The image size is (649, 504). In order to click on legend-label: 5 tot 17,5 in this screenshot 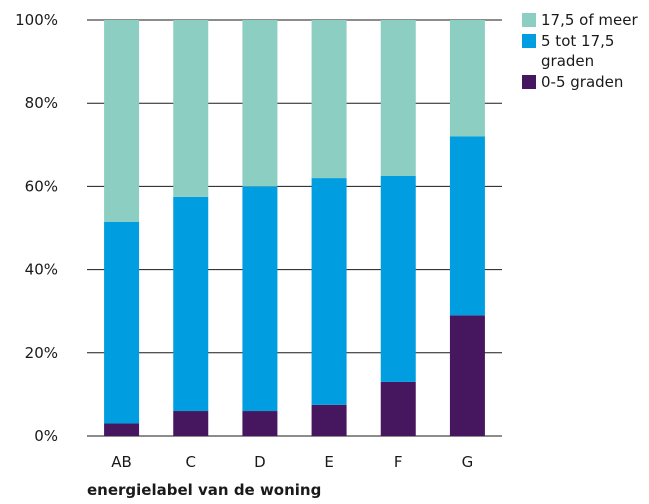, I will do `click(577, 41)`.